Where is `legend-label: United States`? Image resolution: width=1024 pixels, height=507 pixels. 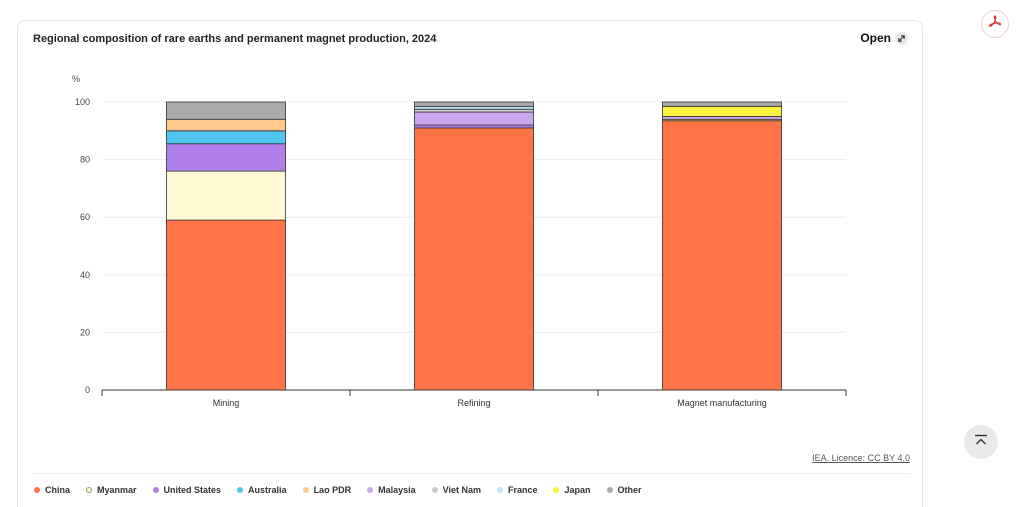
legend-label: United States is located at coordinates (193, 490).